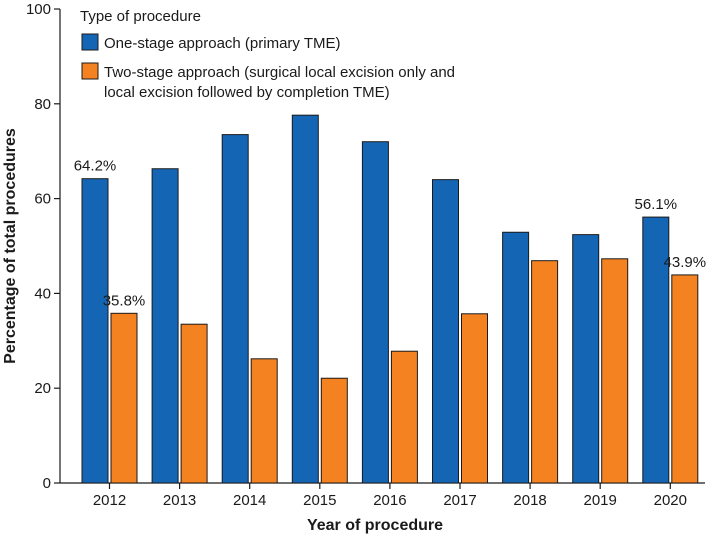 The width and height of the screenshot is (716, 534). What do you see at coordinates (194, 403) in the screenshot?
I see `bar-two-stage-2013` at bounding box center [194, 403].